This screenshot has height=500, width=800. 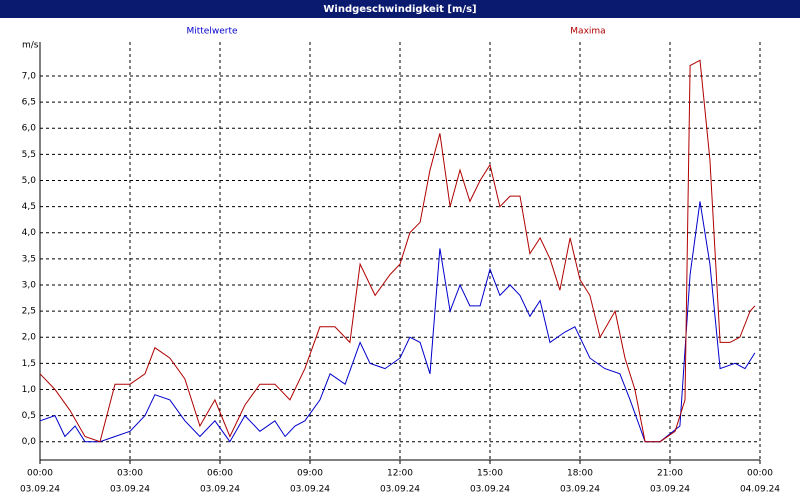 What do you see at coordinates (29, 129) in the screenshot?
I see `y-tick-label: 6,0` at bounding box center [29, 129].